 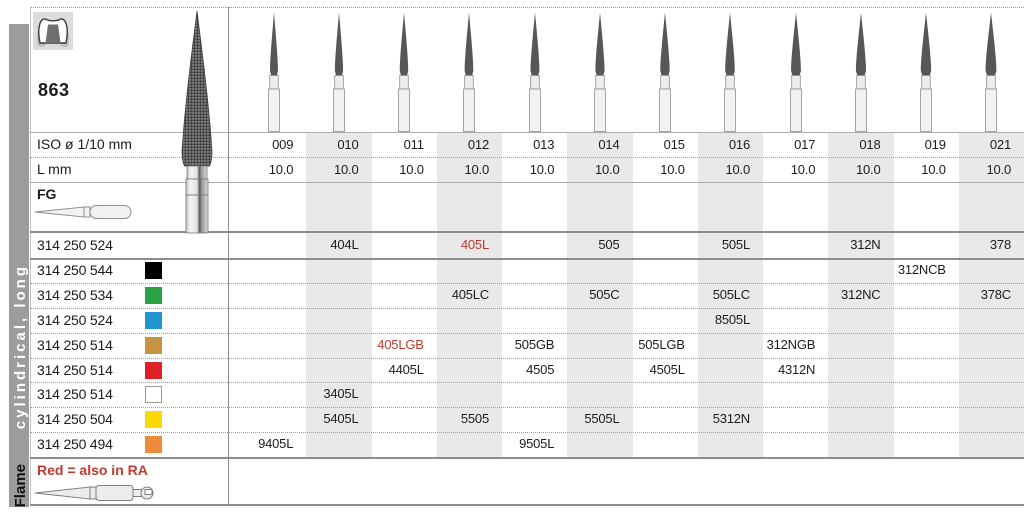 What do you see at coordinates (865, 244) in the screenshot?
I see `product-cell: 312N` at bounding box center [865, 244].